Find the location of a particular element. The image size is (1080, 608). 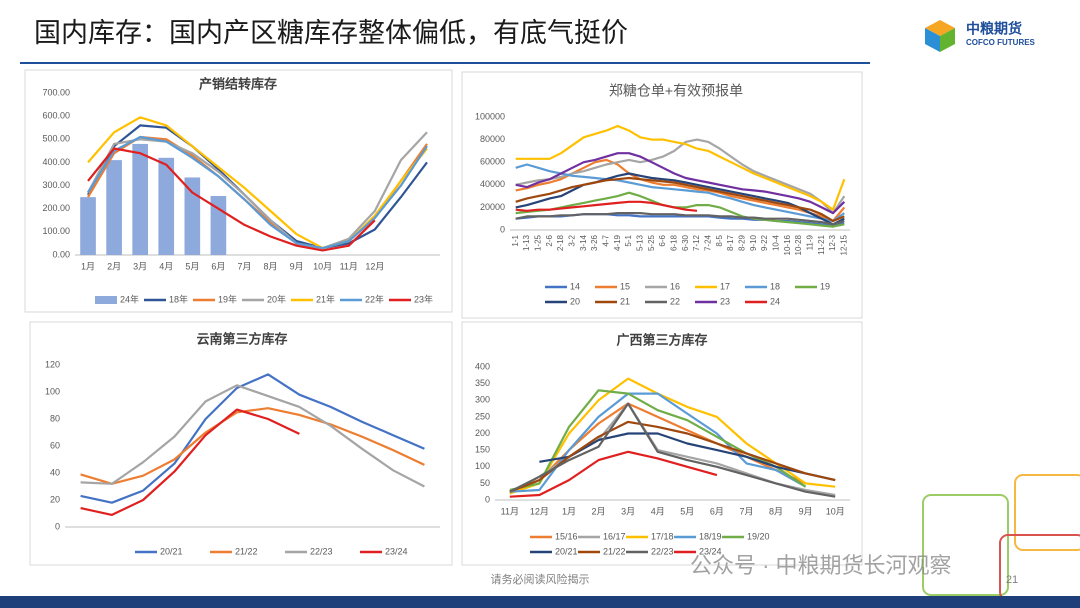

legend-label: 18 is located at coordinates (775, 286).